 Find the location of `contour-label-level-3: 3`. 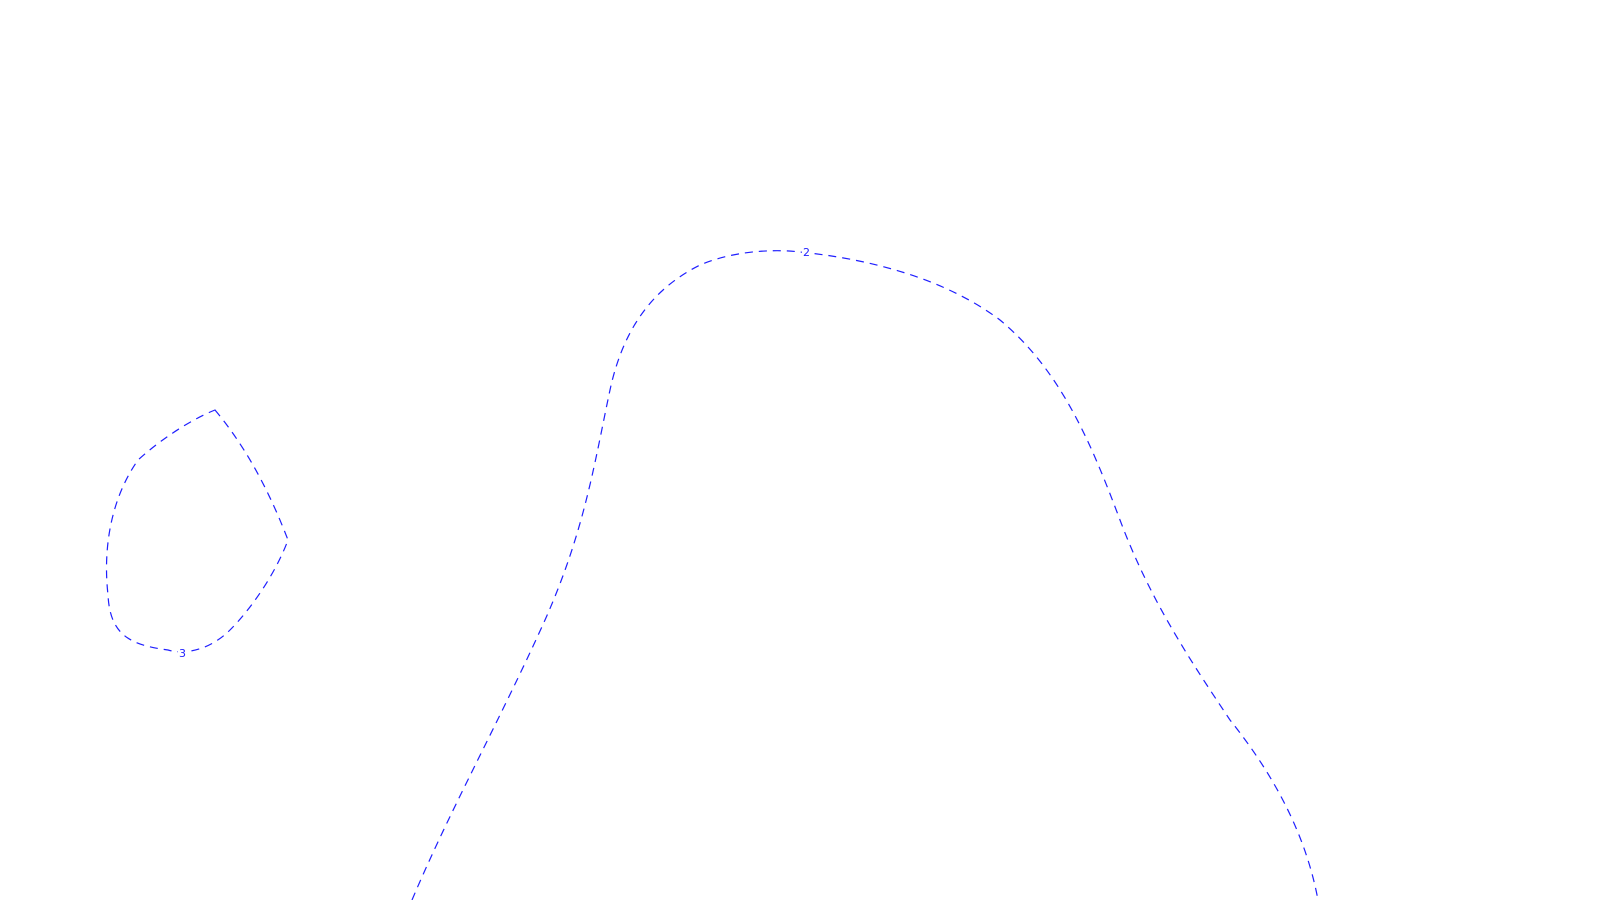

contour-label-level-3: 3 is located at coordinates (182, 653).